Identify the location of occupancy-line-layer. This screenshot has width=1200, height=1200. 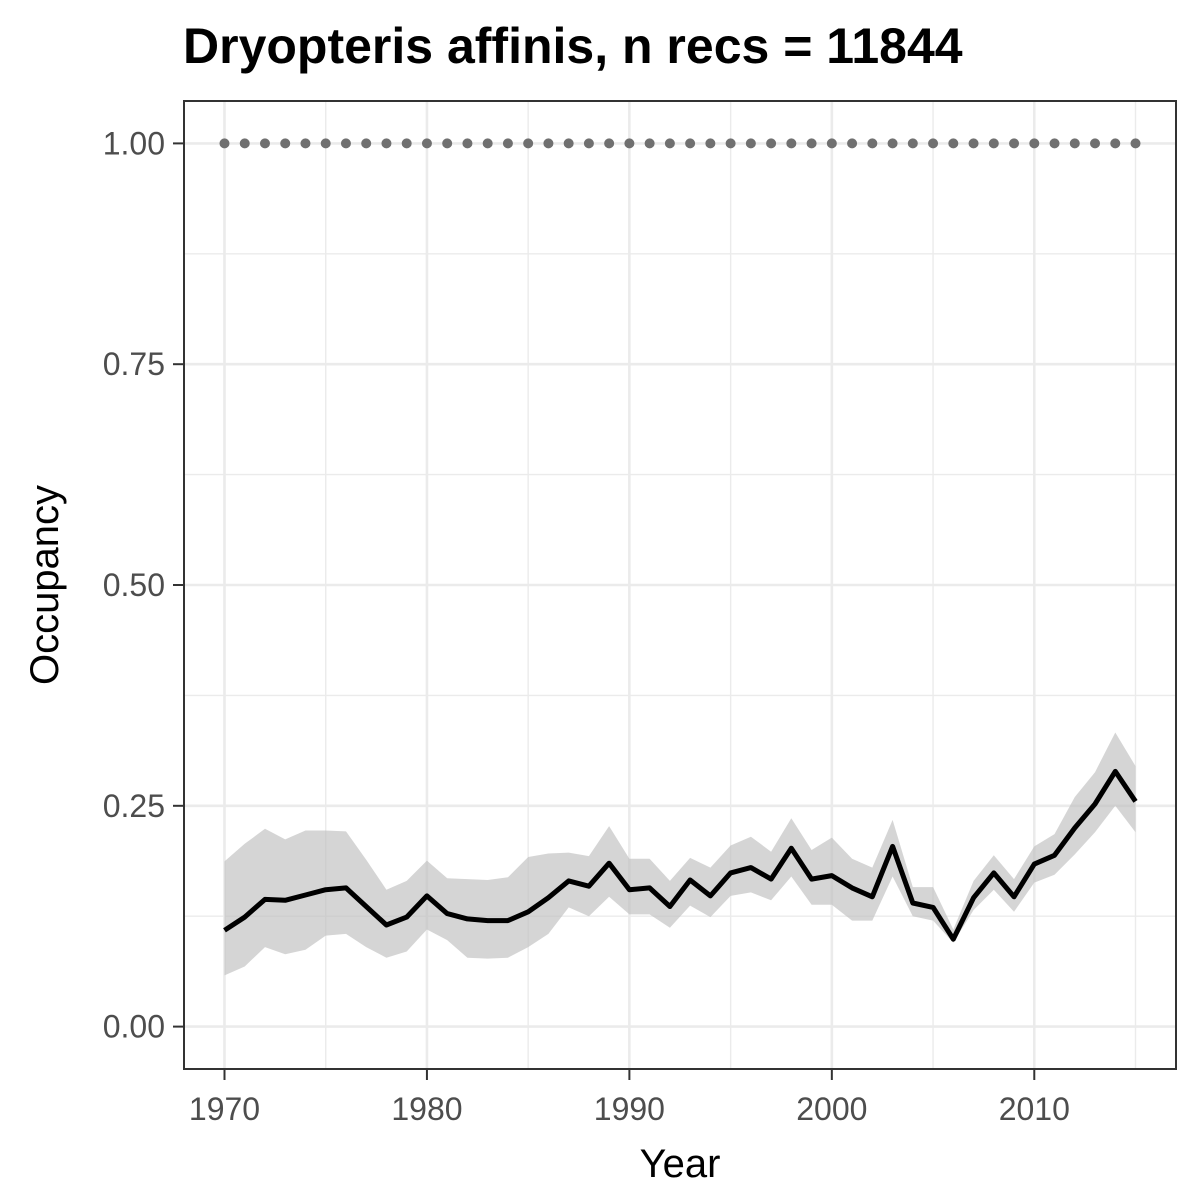
(680, 855).